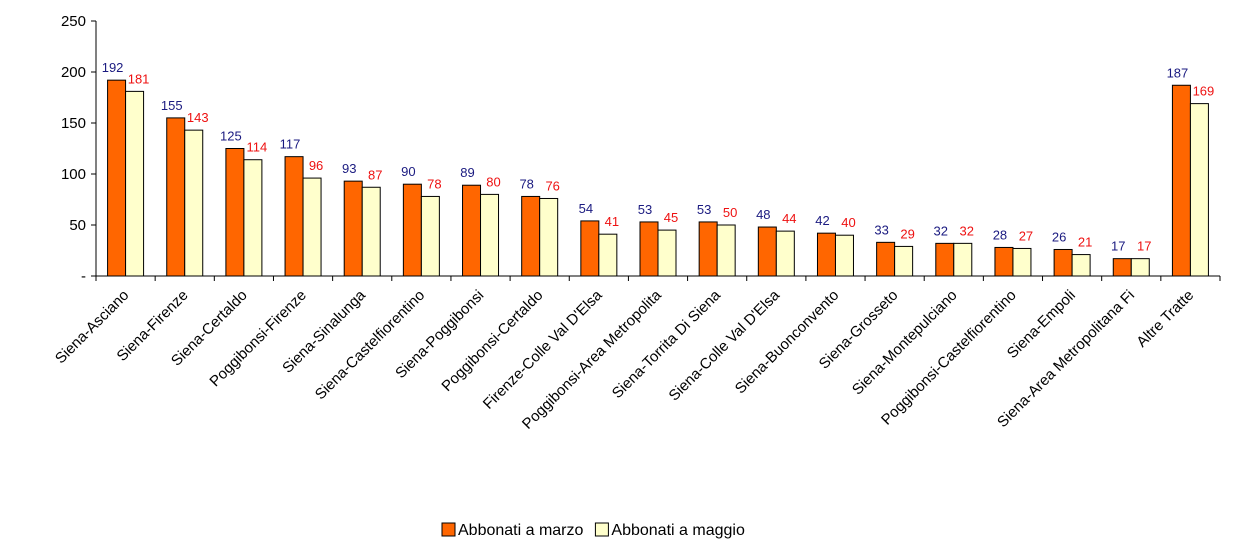  I want to click on y-tick-label-2: 100, so click(73, 174).